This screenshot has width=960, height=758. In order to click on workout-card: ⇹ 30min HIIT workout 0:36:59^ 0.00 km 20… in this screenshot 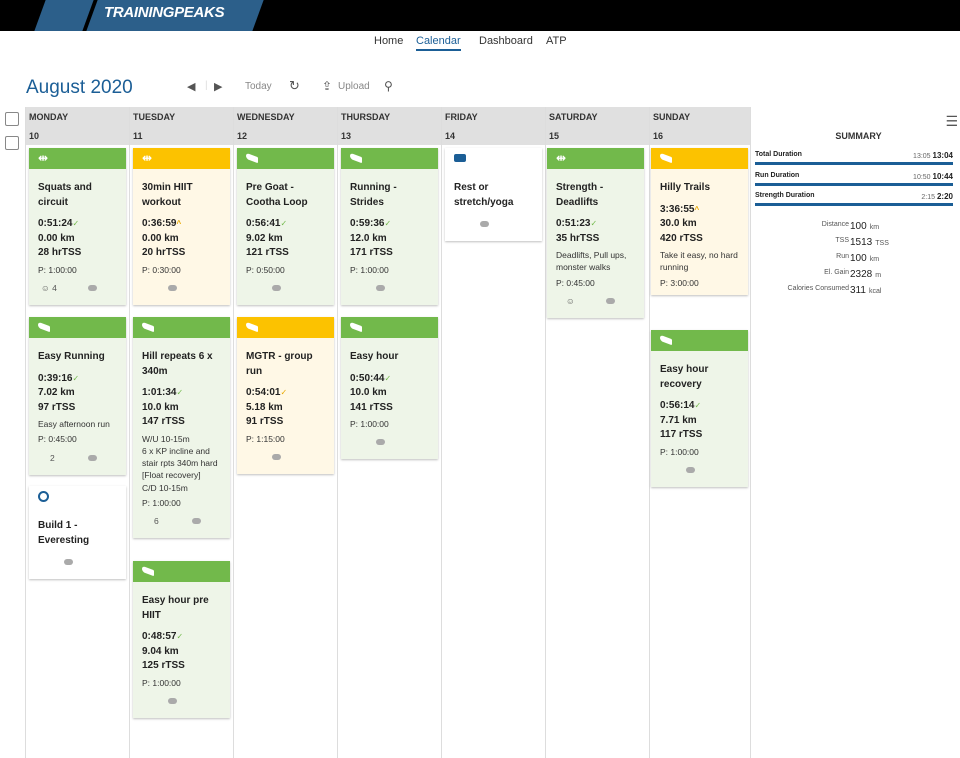, I will do `click(181, 226)`.